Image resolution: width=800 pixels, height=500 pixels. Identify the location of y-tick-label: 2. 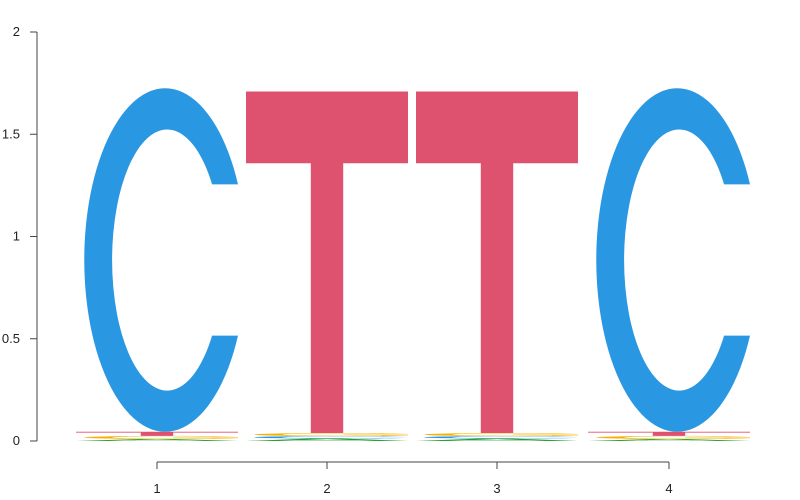
(16, 31).